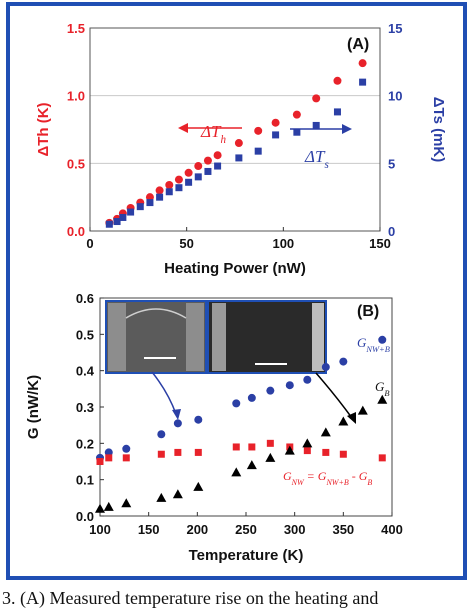 The image size is (474, 609). What do you see at coordinates (295, 529) in the screenshot?
I see `x-tick-label-b: 300` at bounding box center [295, 529].